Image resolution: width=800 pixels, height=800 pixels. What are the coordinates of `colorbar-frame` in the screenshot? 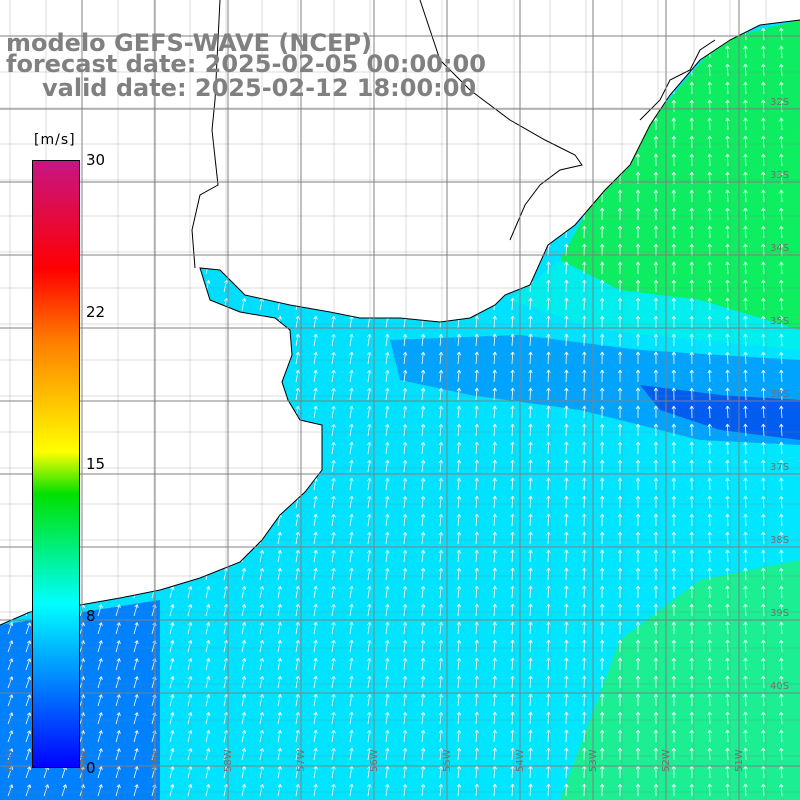 It's located at (56, 464).